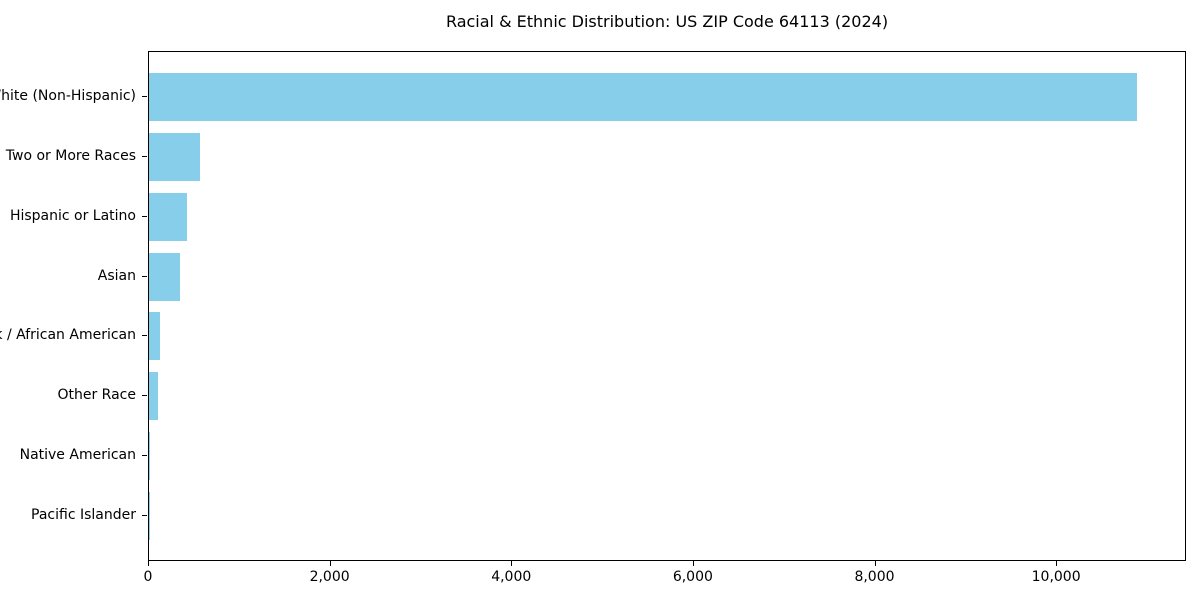 The height and width of the screenshot is (600, 1200). What do you see at coordinates (1056, 577) in the screenshot?
I see `x-tick-label: 10,000` at bounding box center [1056, 577].